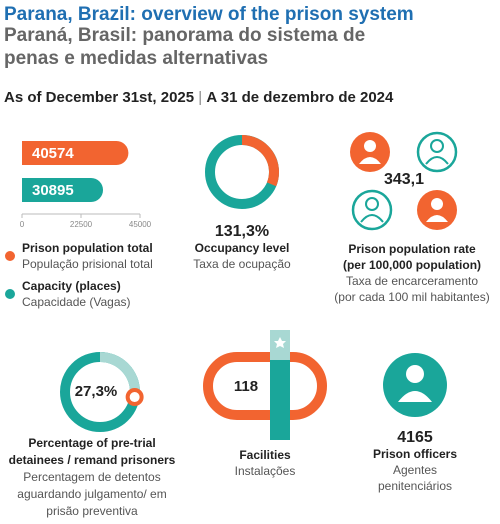 This screenshot has height=524, width=500. What do you see at coordinates (242, 231) in the screenshot?
I see `value-label: 131,3%` at bounding box center [242, 231].